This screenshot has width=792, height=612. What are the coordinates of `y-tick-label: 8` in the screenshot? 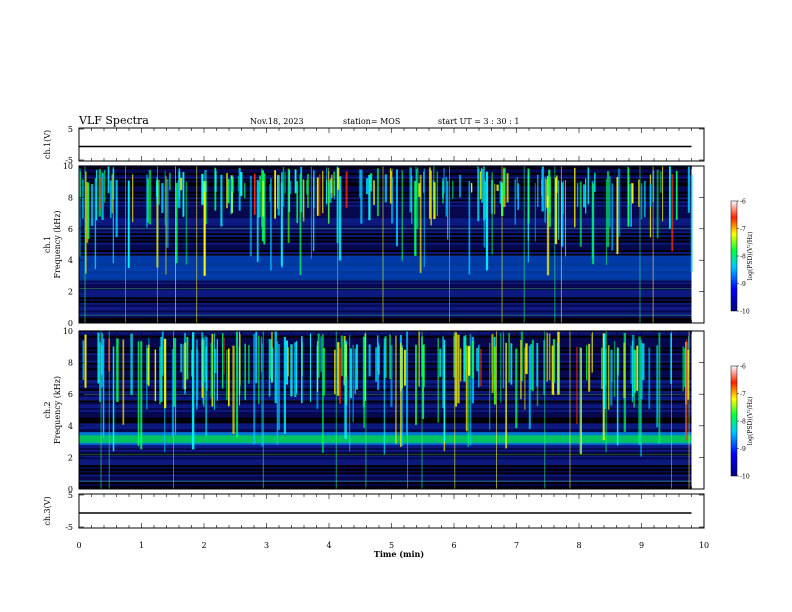 It's located at (70, 197).